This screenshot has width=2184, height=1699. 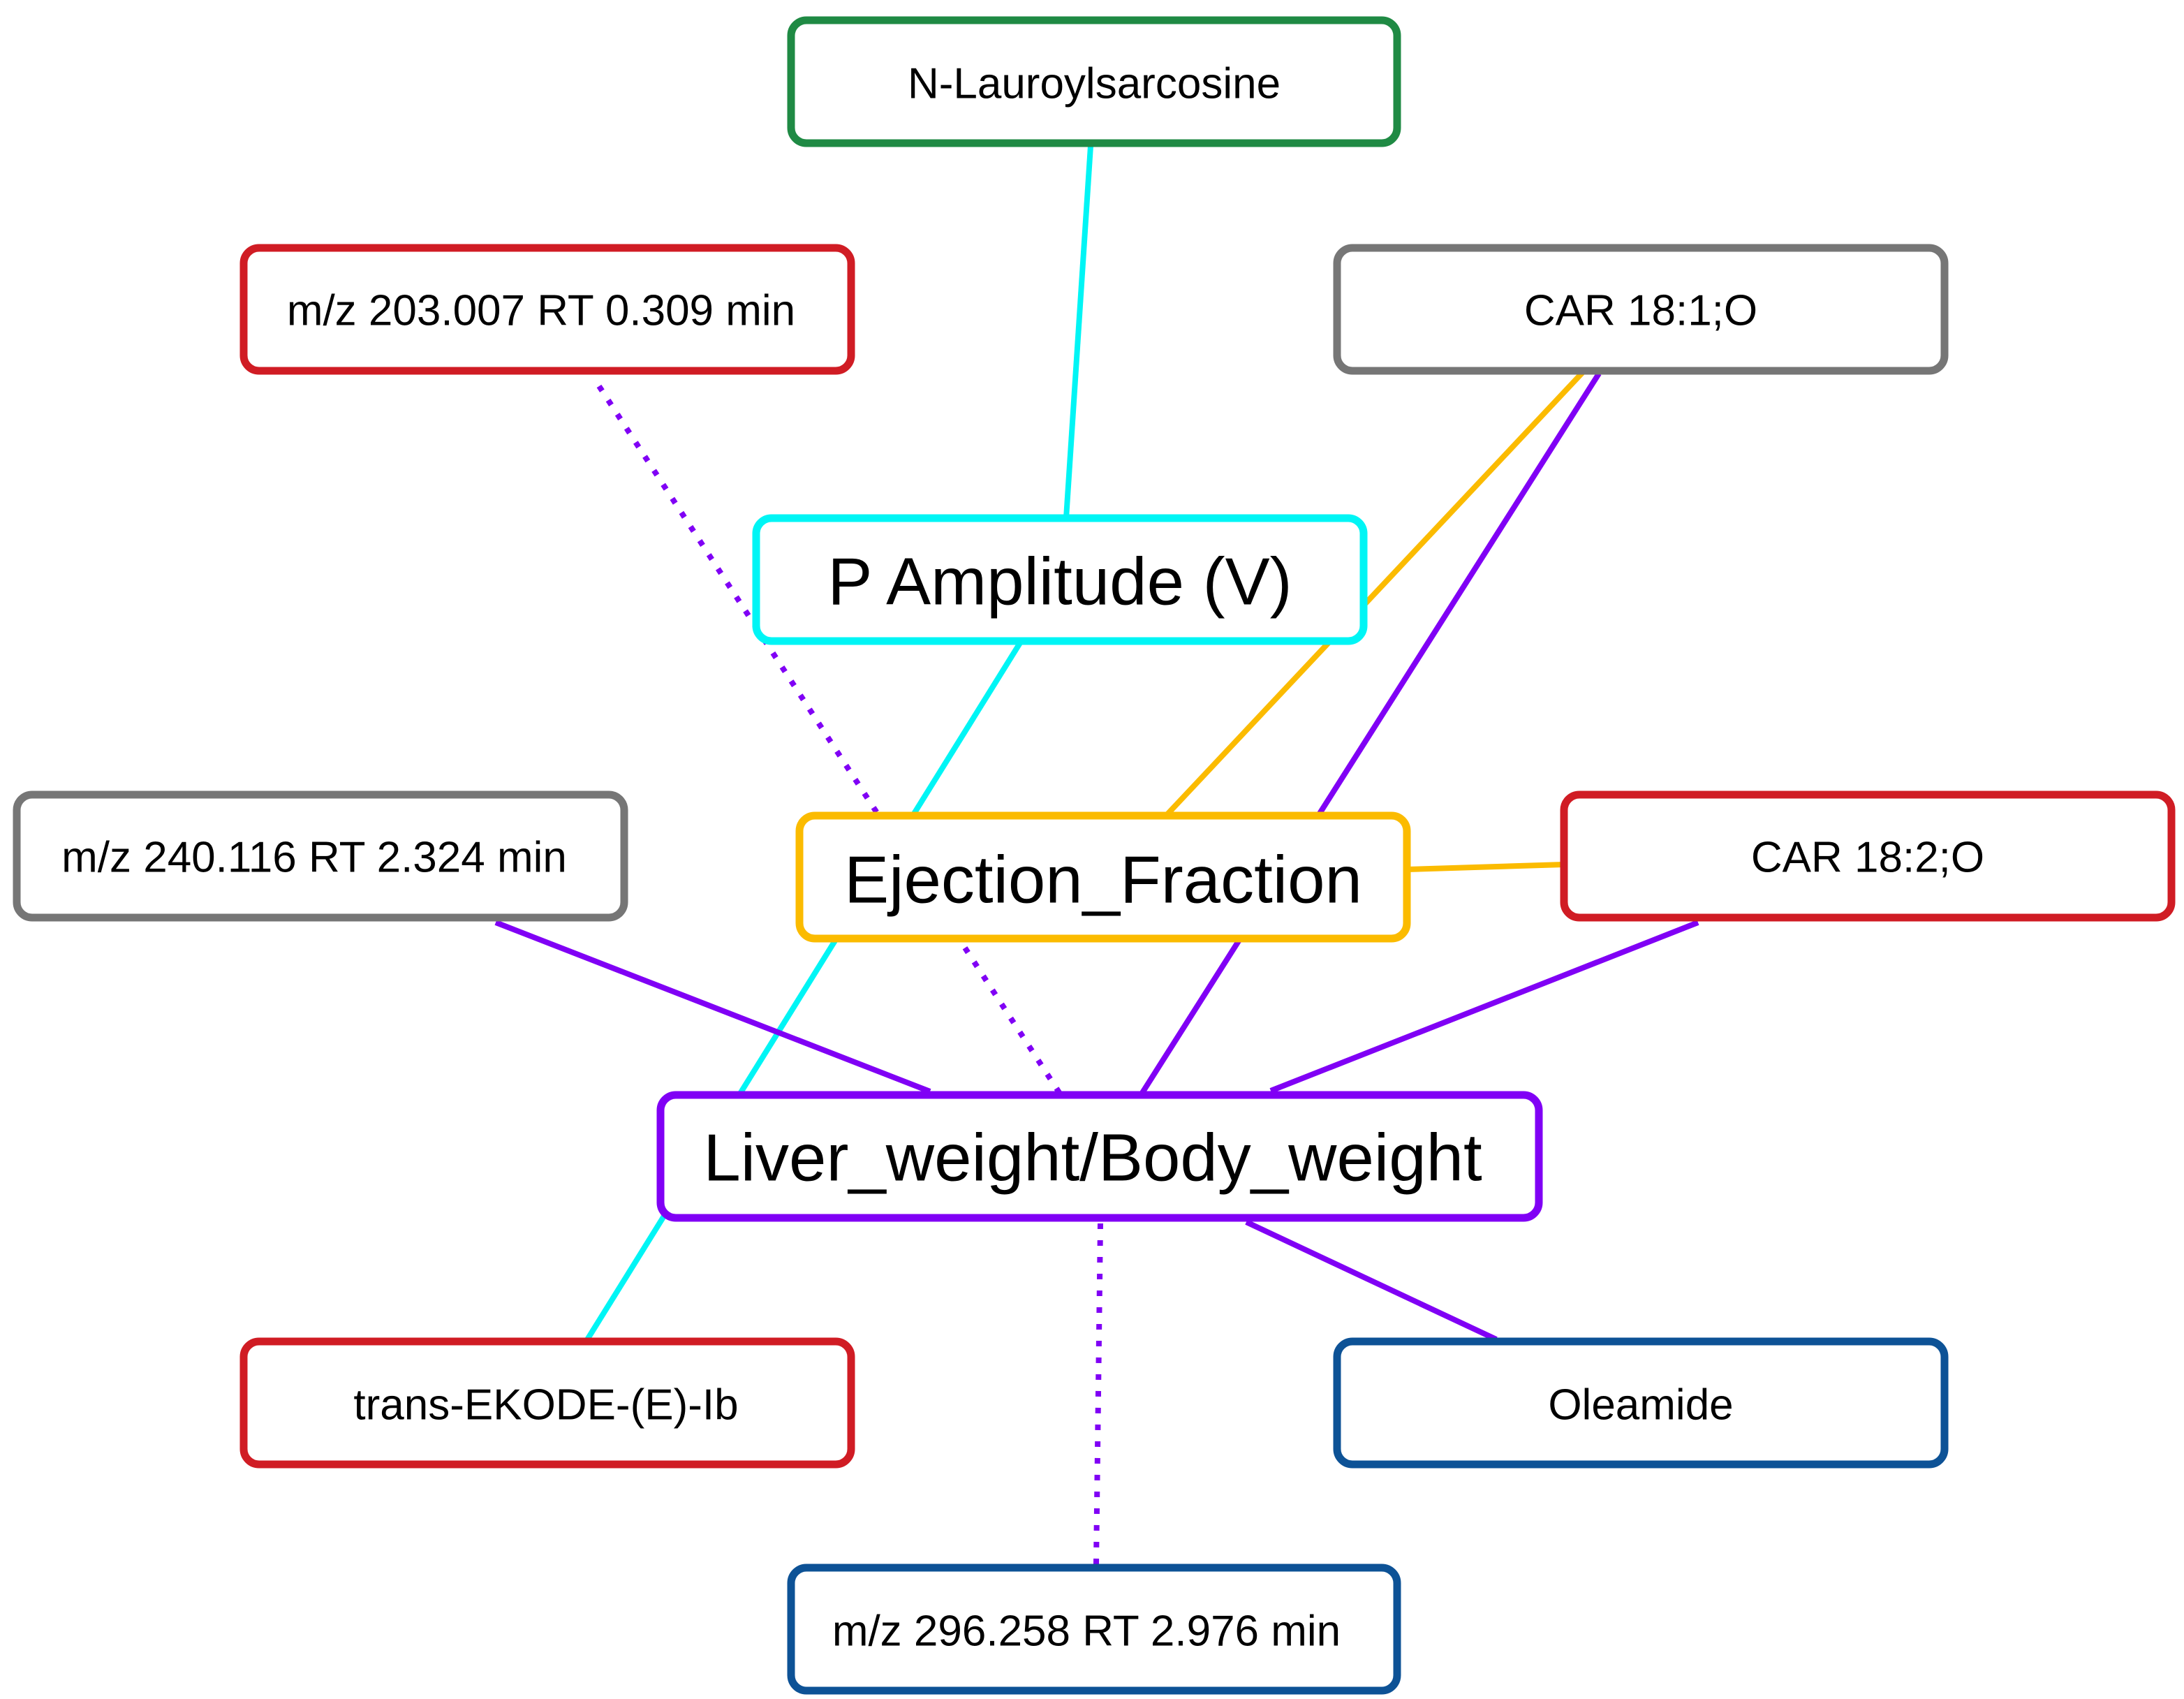 I want to click on node-label-mz-203: m/z 203.007 RT 0.309 min, so click(x=541, y=311).